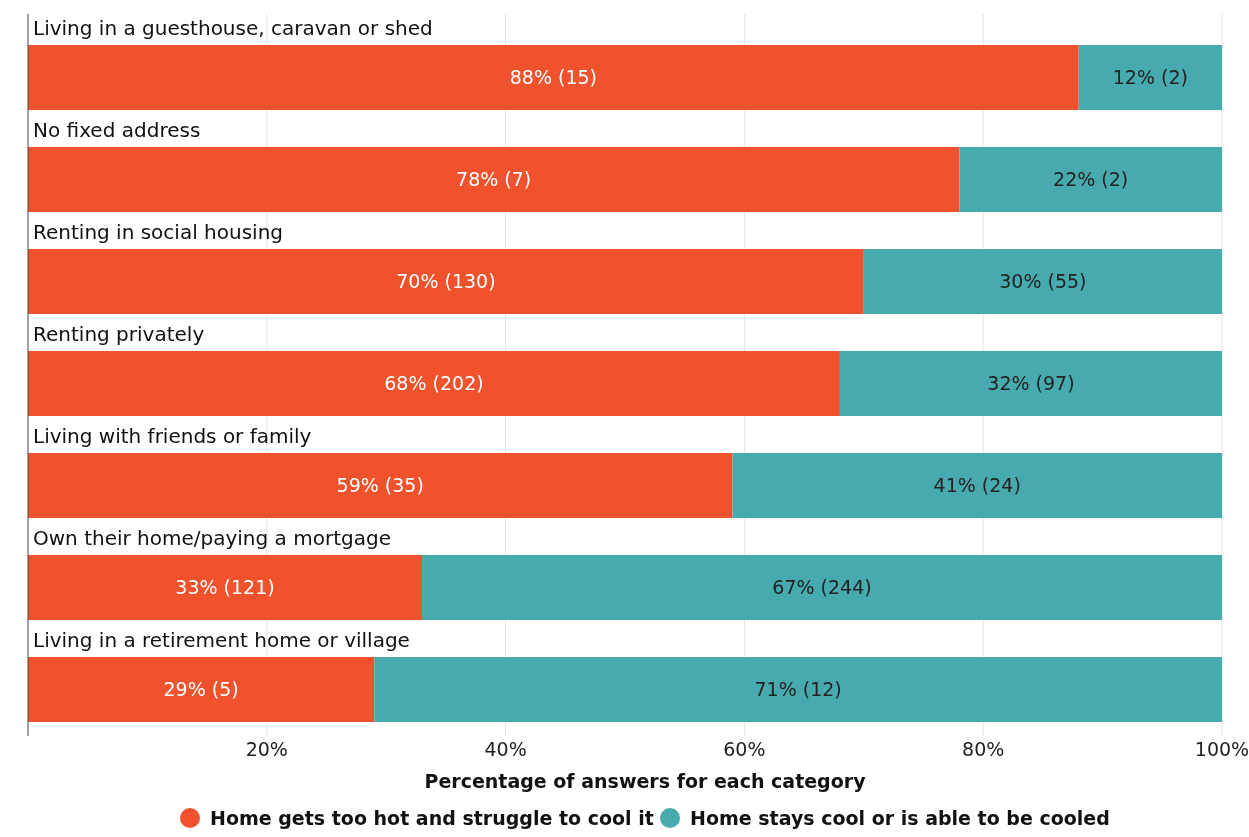  What do you see at coordinates (446, 281) in the screenshot?
I see `data-label: 70% (130)` at bounding box center [446, 281].